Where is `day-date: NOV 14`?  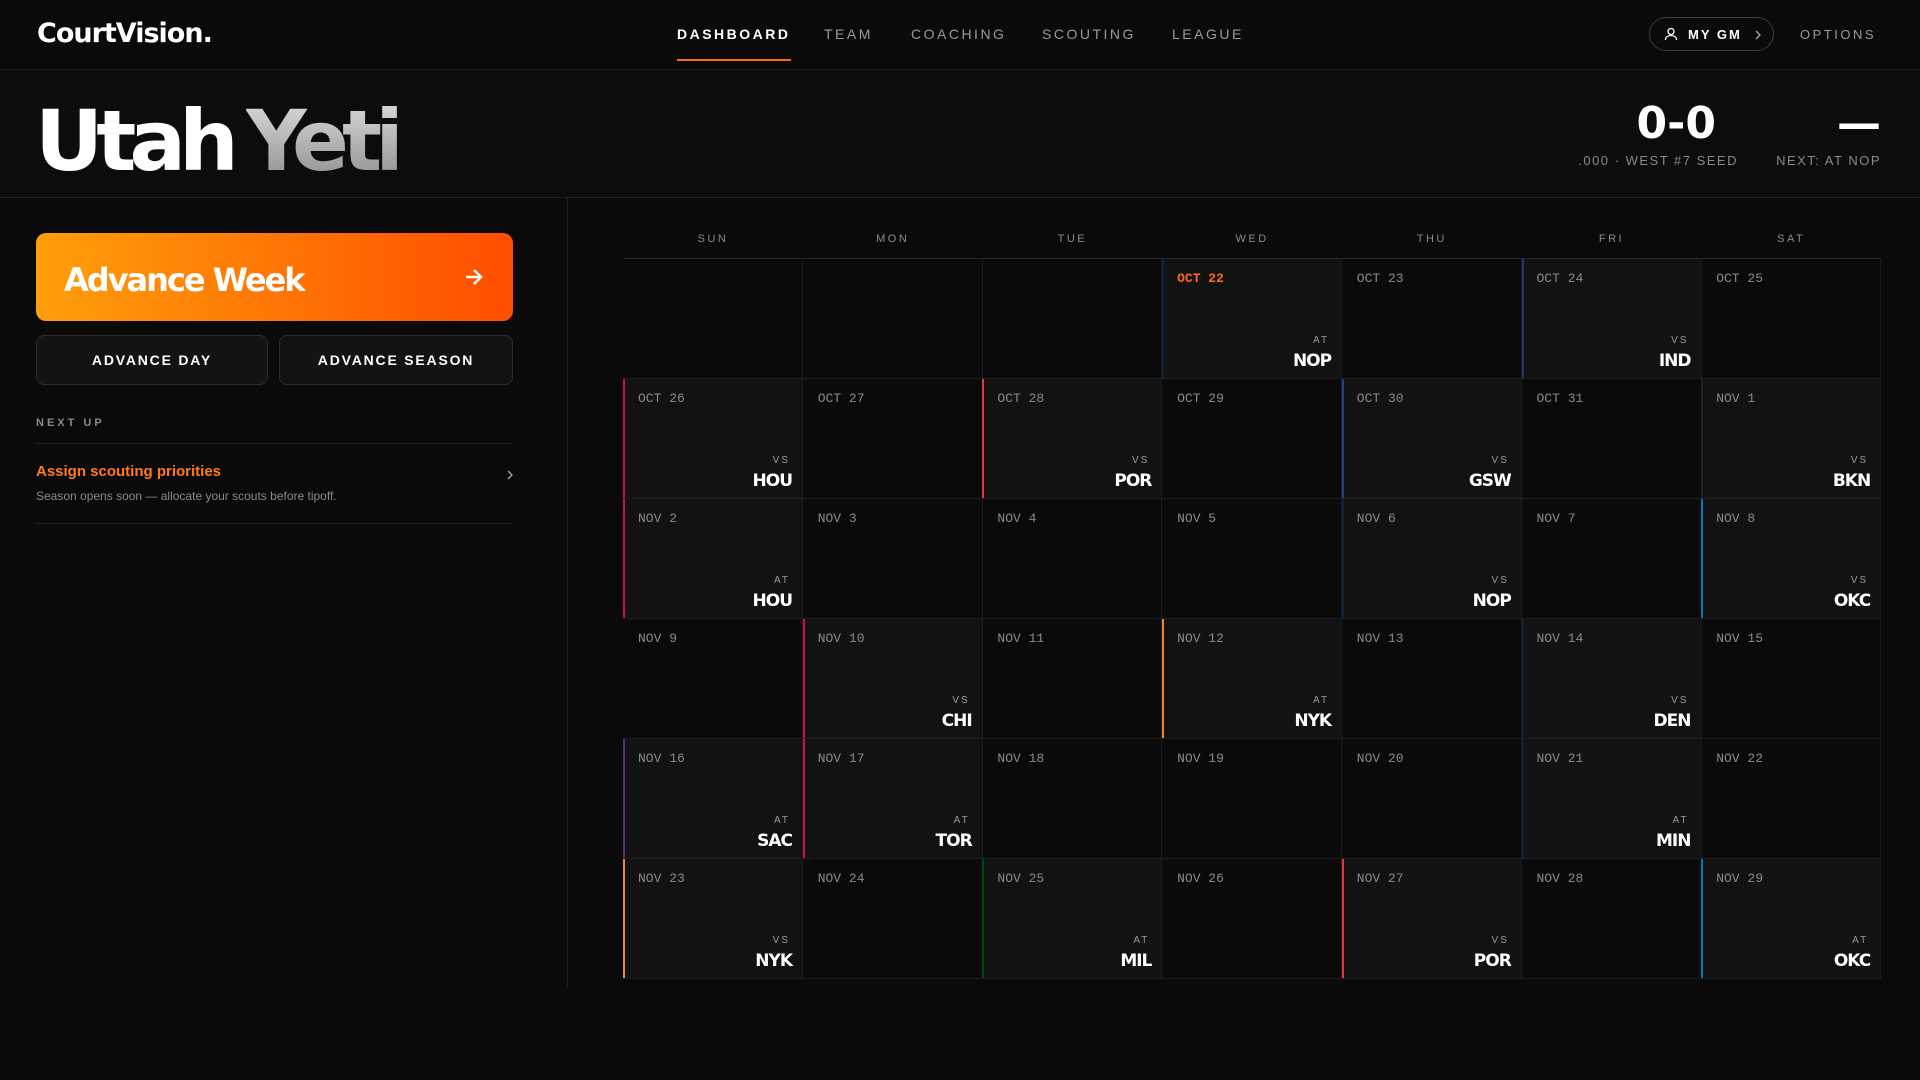
day-date: NOV 14 is located at coordinates (1560, 638).